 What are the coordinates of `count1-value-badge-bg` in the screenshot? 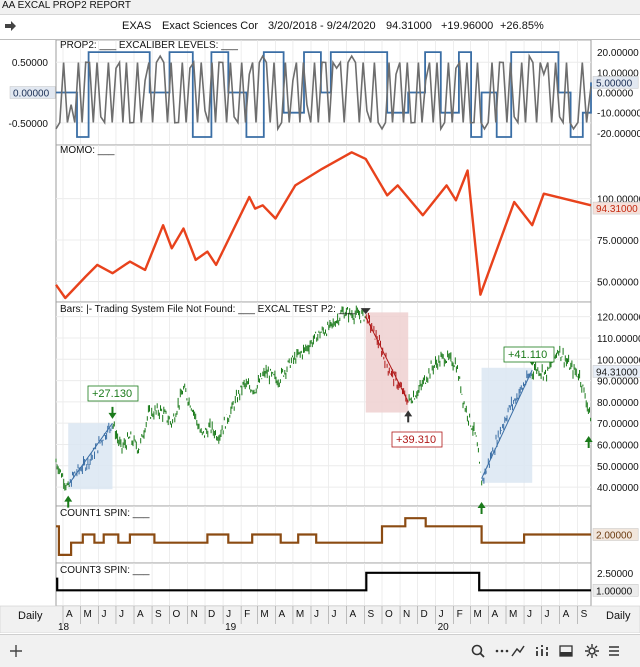 It's located at (615, 534).